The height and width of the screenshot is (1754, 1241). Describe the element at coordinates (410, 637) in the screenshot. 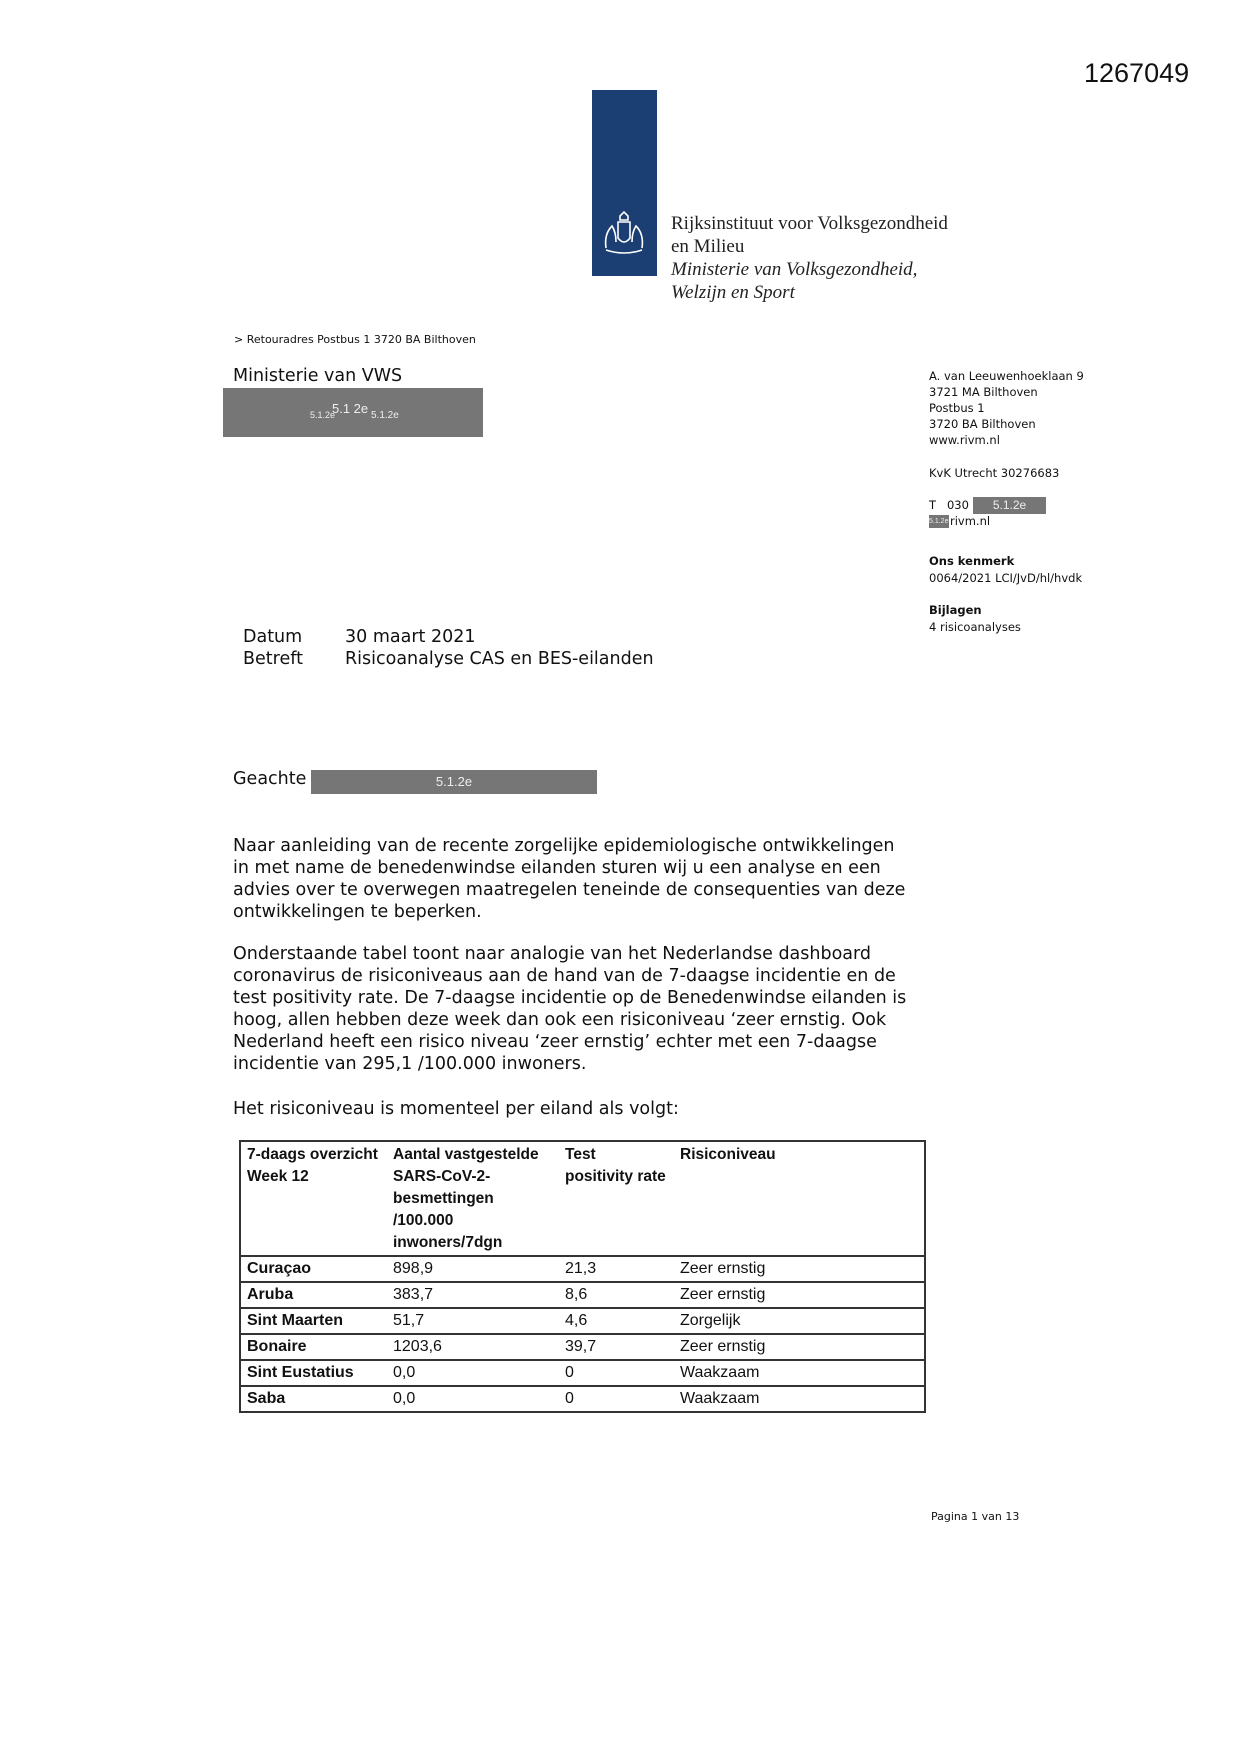

I see `date-value: 30 maart 2021` at that location.